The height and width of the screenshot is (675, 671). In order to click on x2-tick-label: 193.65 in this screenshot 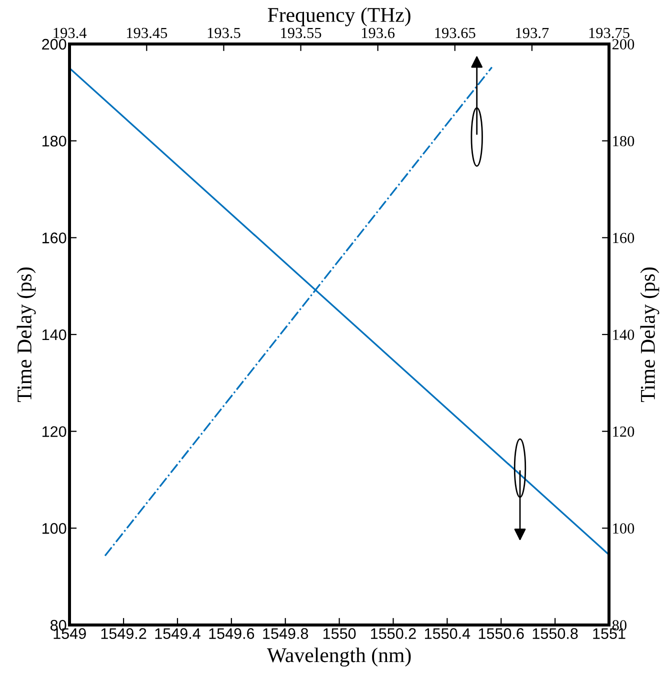, I will do `click(455, 33)`.